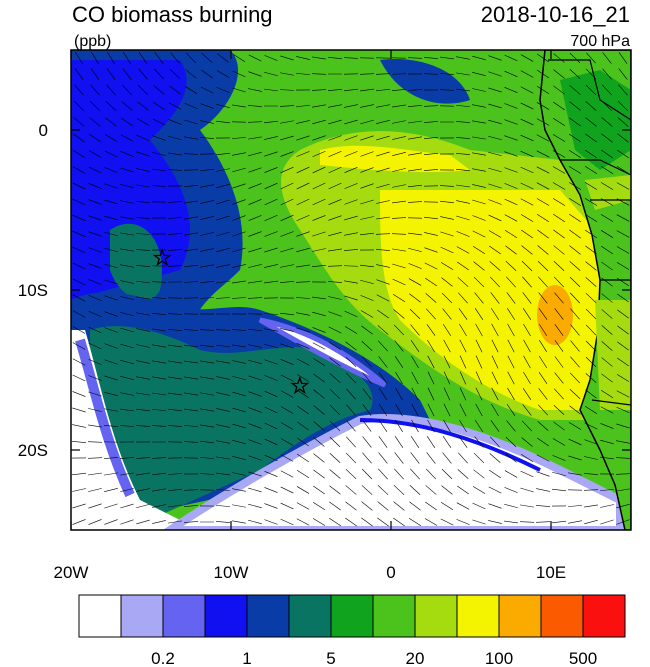  What do you see at coordinates (172, 14) in the screenshot?
I see `title: CO biomass burning` at bounding box center [172, 14].